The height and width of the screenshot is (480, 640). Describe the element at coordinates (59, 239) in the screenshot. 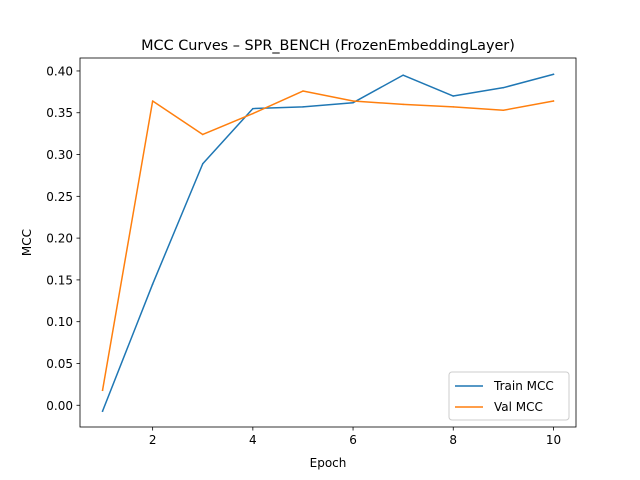

I see `y-tick-label: 0.20` at that location.